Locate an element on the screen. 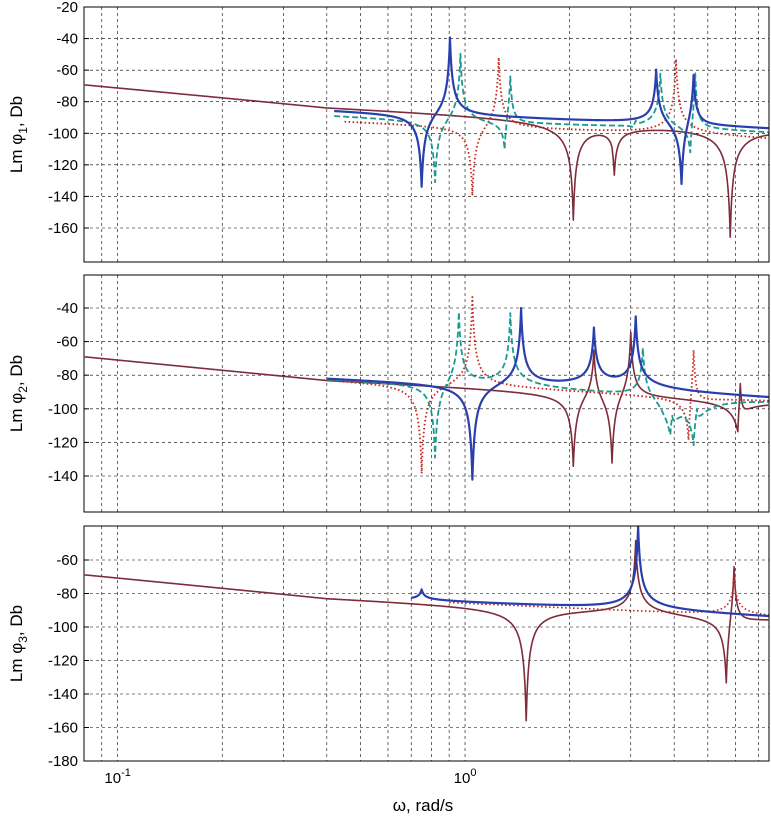  x-tick-label: 10⁻¹ is located at coordinates (117, 777).